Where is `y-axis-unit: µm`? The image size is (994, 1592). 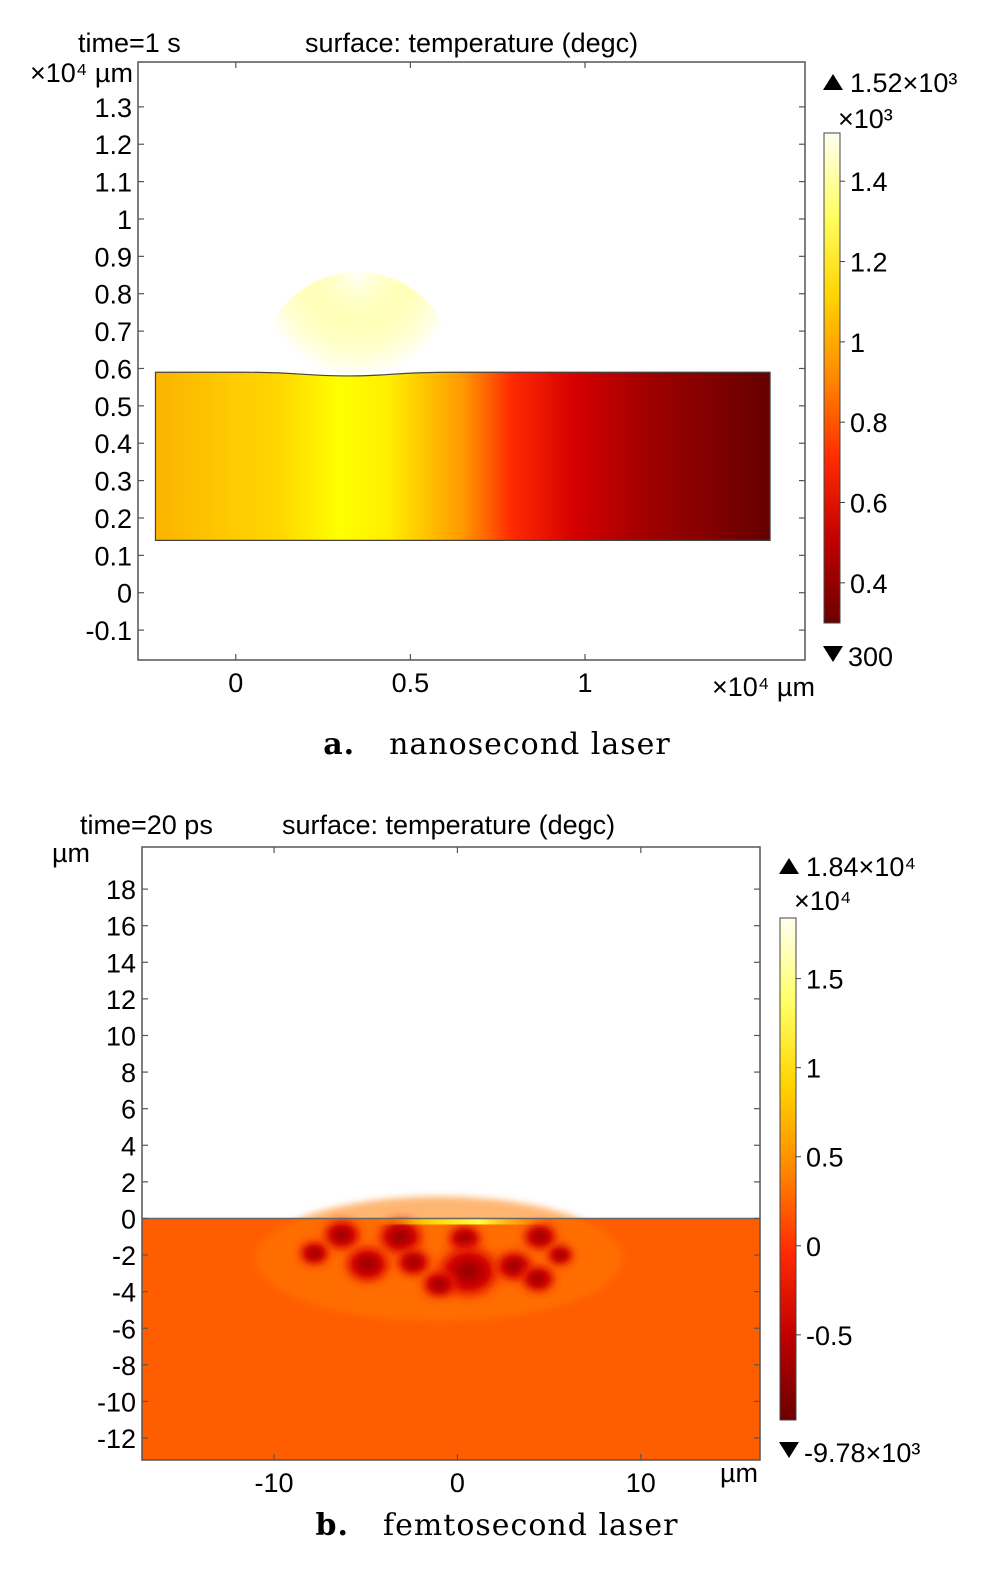
y-axis-unit: µm is located at coordinates (71, 853).